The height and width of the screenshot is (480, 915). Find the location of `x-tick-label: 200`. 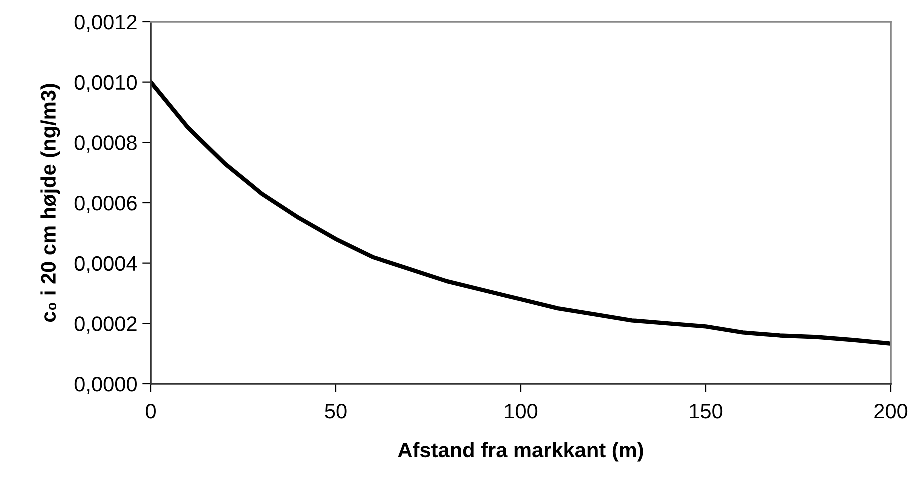

x-tick-label: 200 is located at coordinates (891, 411).